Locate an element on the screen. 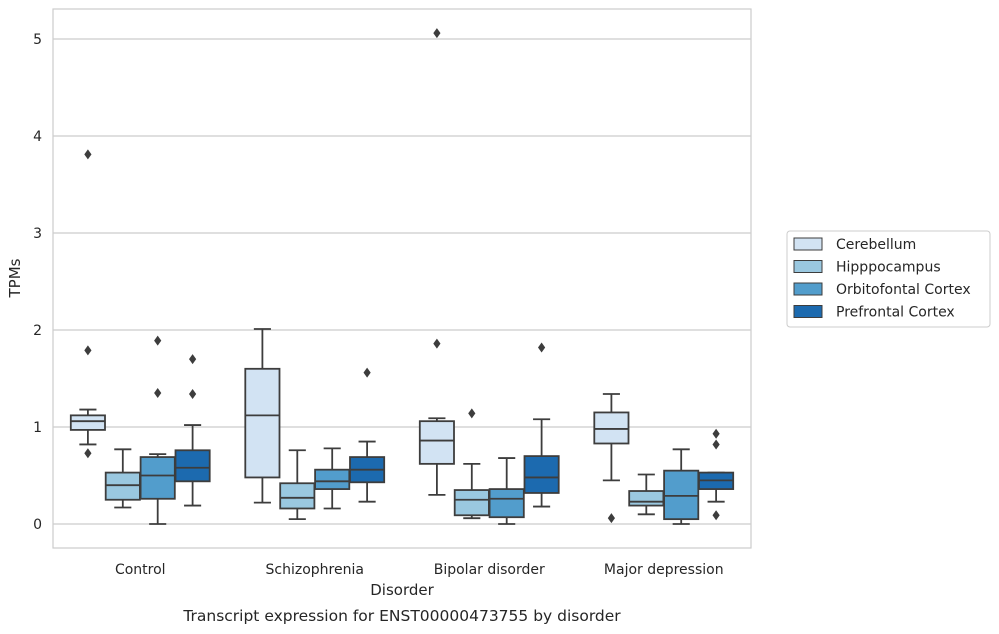 This screenshot has height=634, width=999. y-tick-label: 3 is located at coordinates (37, 234).